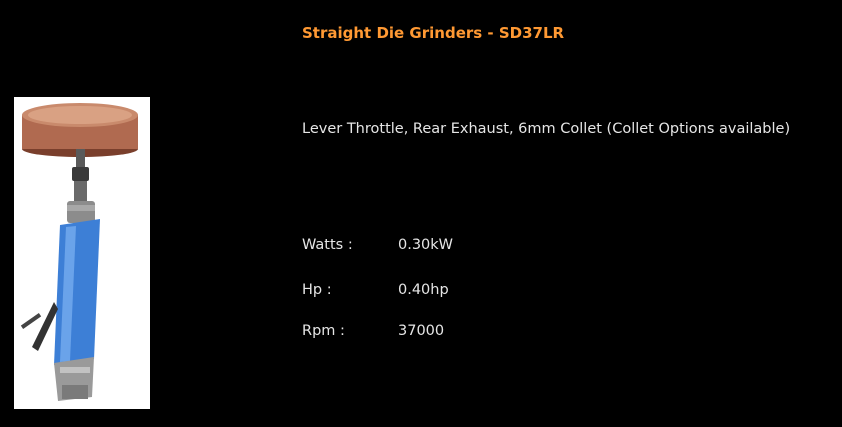  Describe the element at coordinates (31, 321) in the screenshot. I see `lever-pin` at that location.